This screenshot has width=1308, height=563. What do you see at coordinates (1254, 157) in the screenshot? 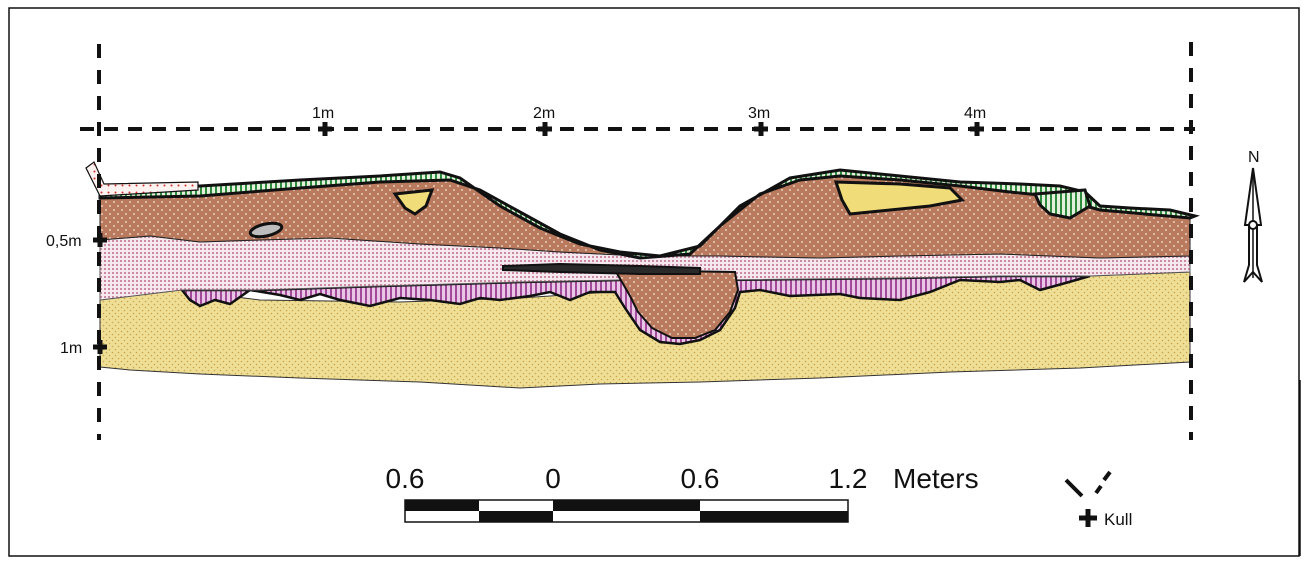
I see `north-label: N` at bounding box center [1254, 157].